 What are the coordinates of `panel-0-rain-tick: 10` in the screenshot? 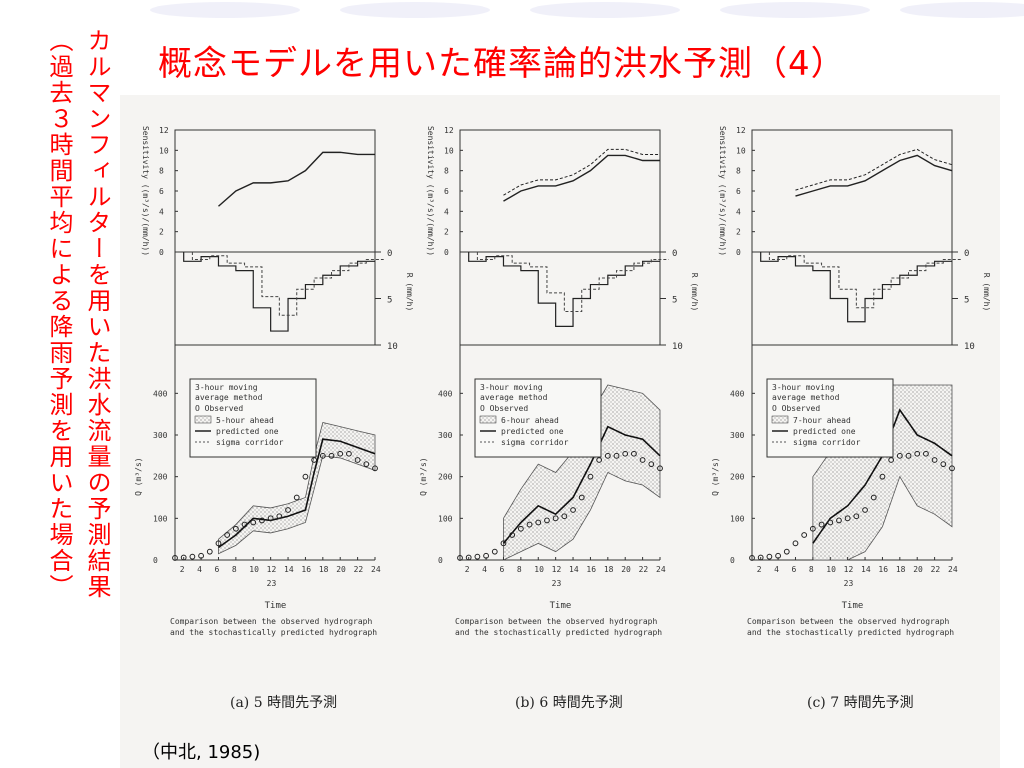 It's located at (392, 347).